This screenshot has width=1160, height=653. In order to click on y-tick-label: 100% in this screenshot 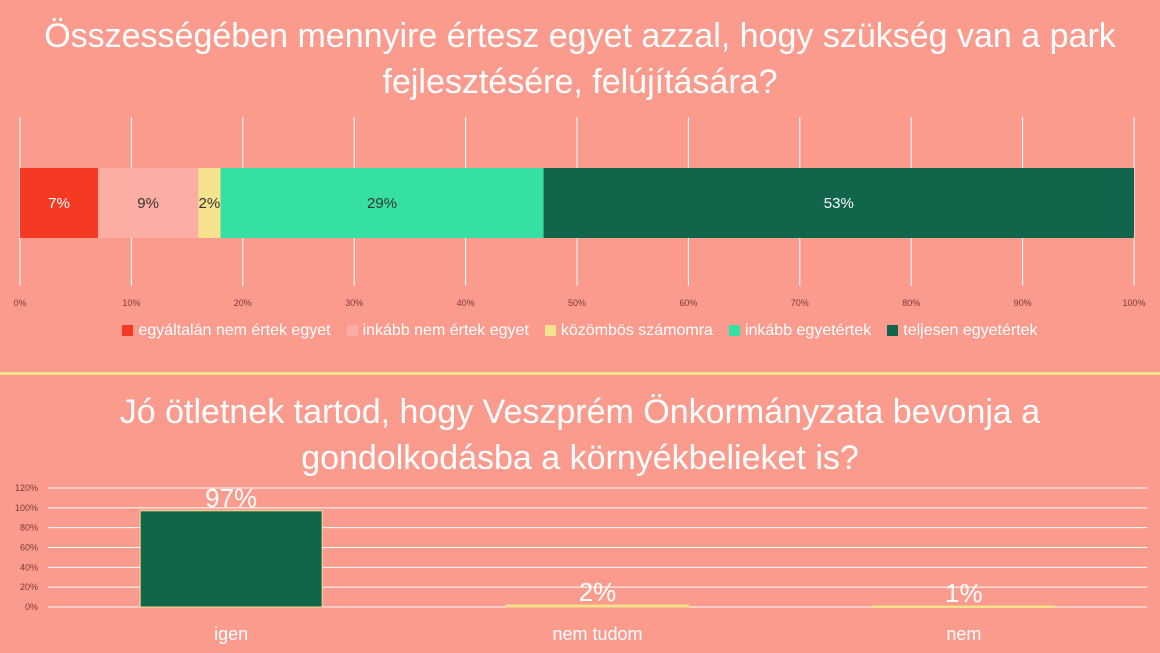, I will do `click(26, 508)`.